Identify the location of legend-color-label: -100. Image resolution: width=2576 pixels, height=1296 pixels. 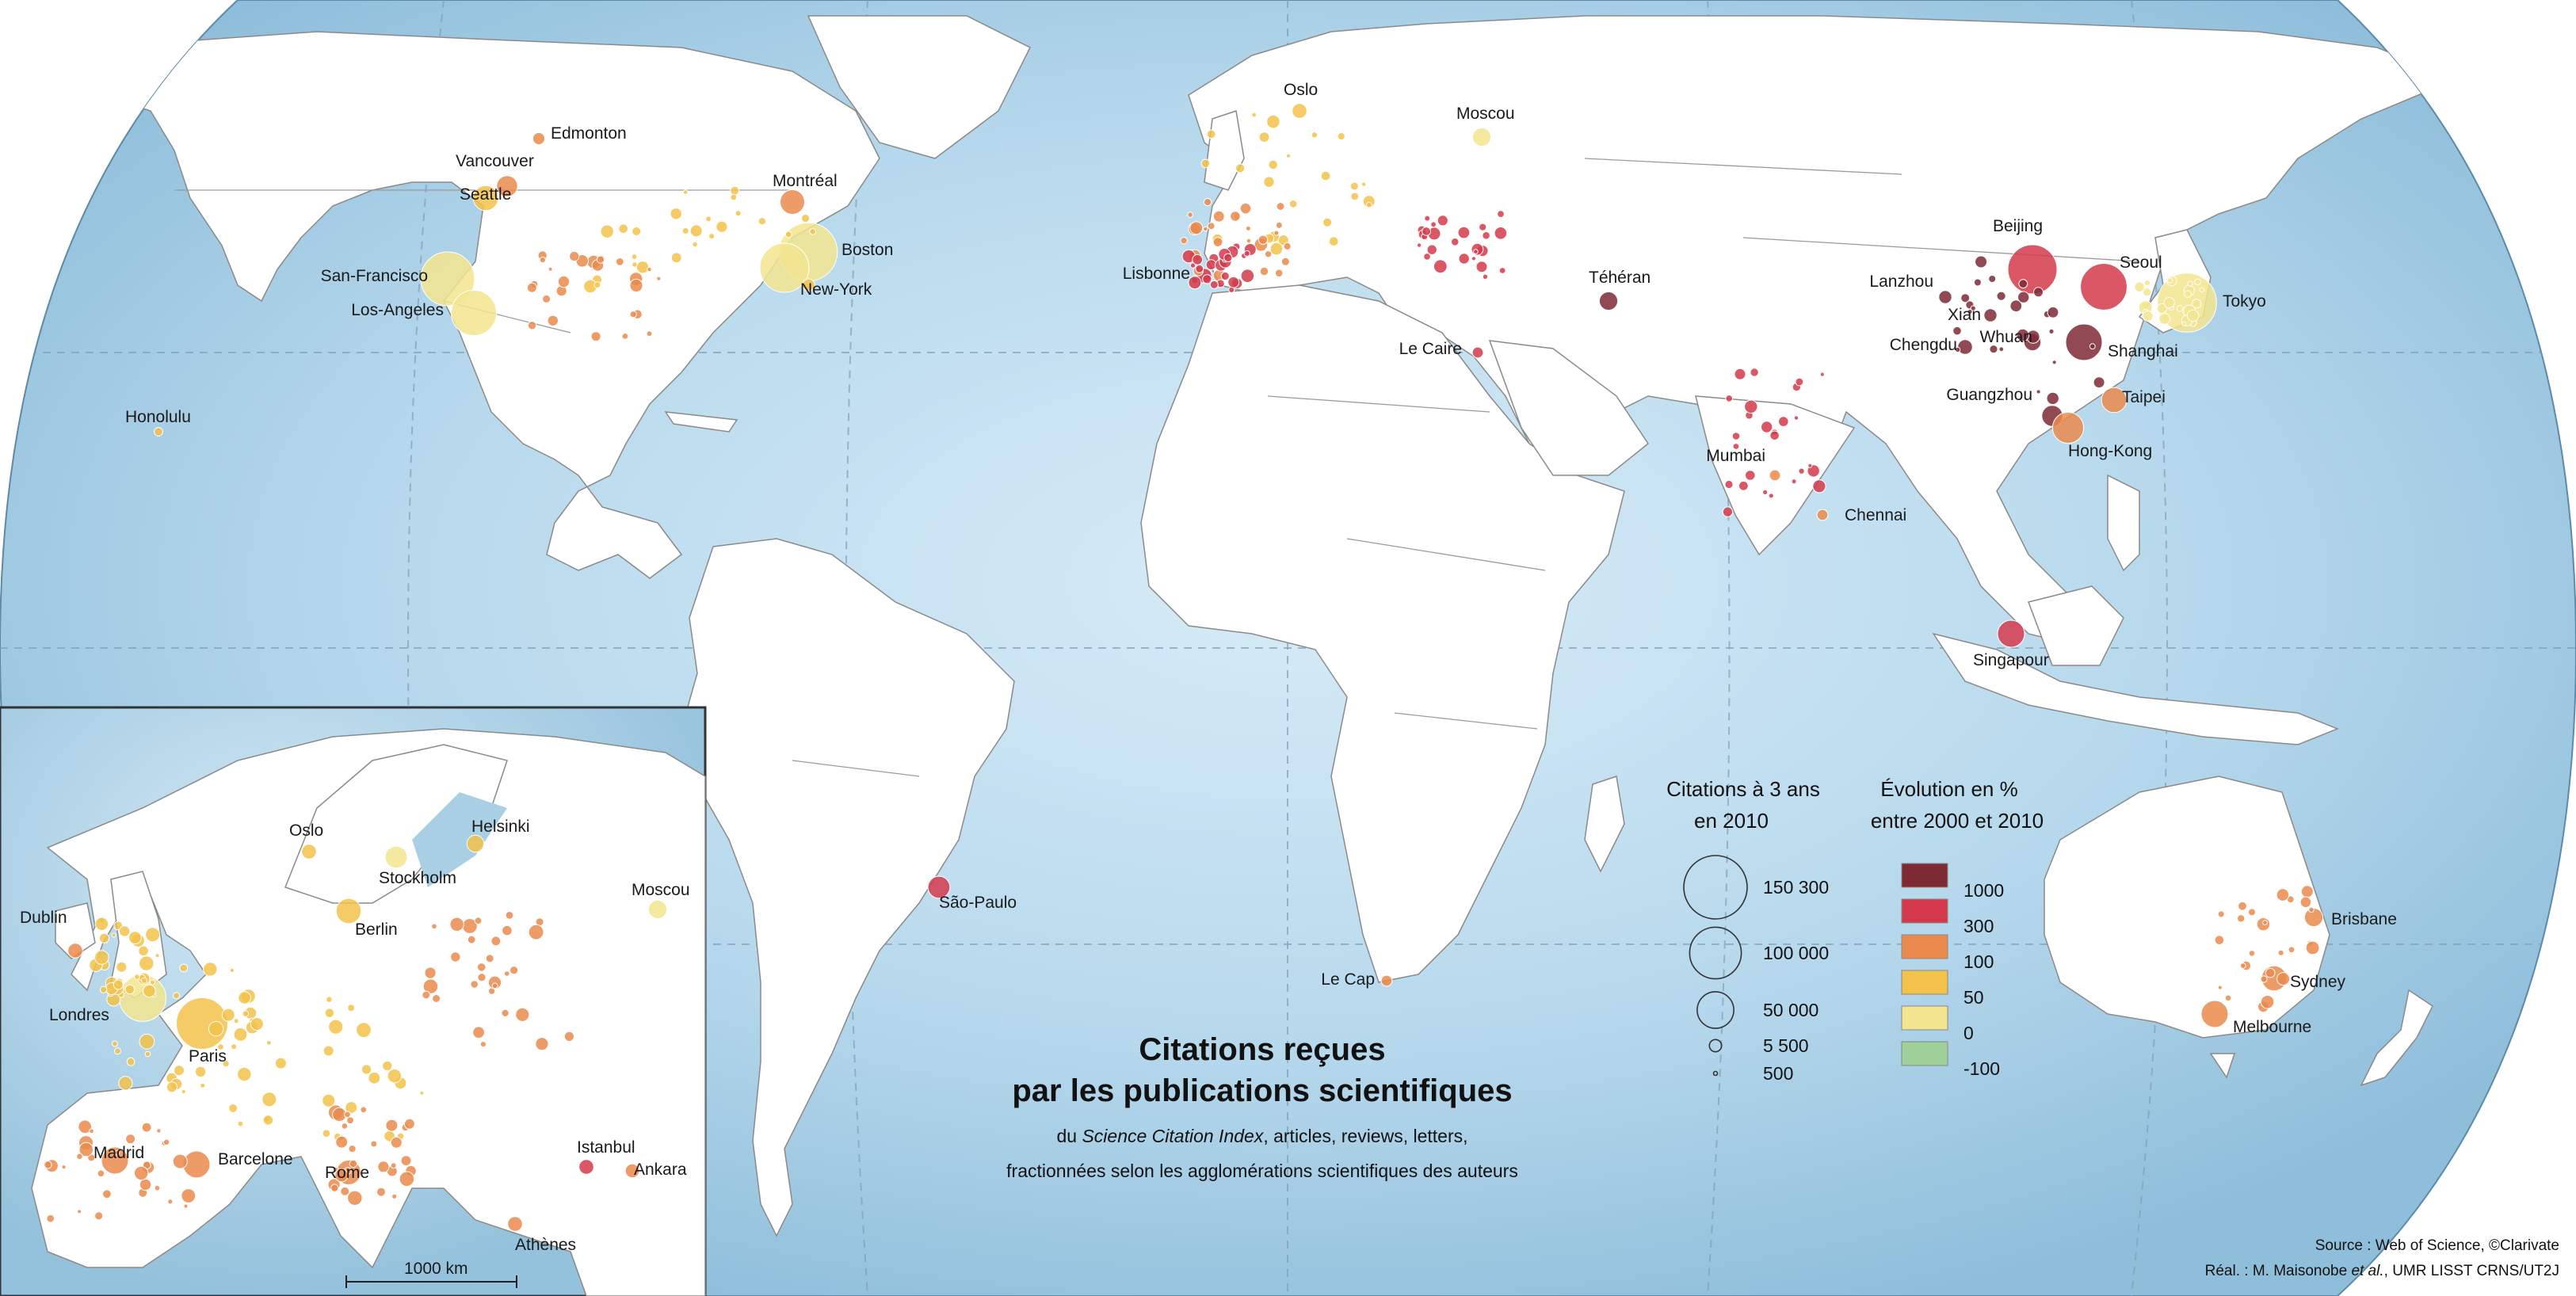
(1981, 1068).